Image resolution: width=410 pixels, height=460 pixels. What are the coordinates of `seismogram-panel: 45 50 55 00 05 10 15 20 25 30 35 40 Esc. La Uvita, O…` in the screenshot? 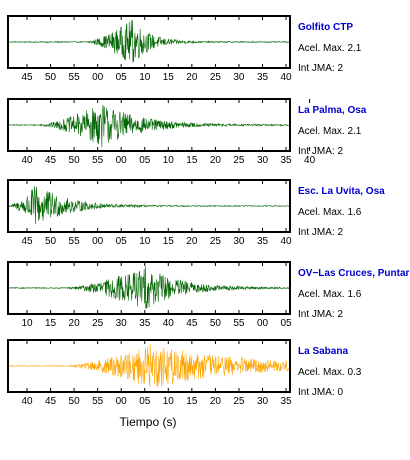 It's located at (196, 213).